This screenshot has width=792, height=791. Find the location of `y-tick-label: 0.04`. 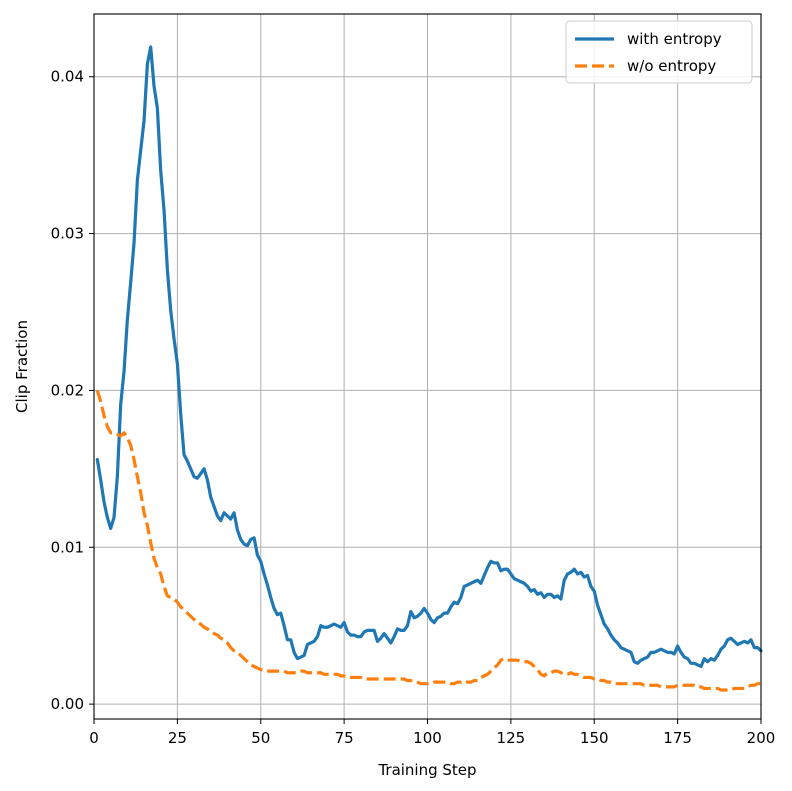

y-tick-label: 0.04 is located at coordinates (67, 77).